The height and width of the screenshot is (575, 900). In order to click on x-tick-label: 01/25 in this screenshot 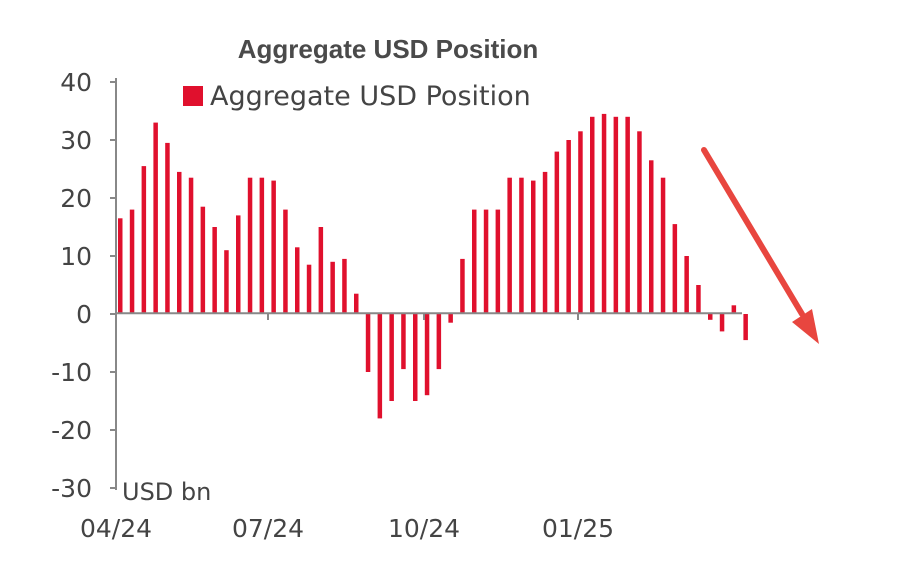, I will do `click(578, 528)`.